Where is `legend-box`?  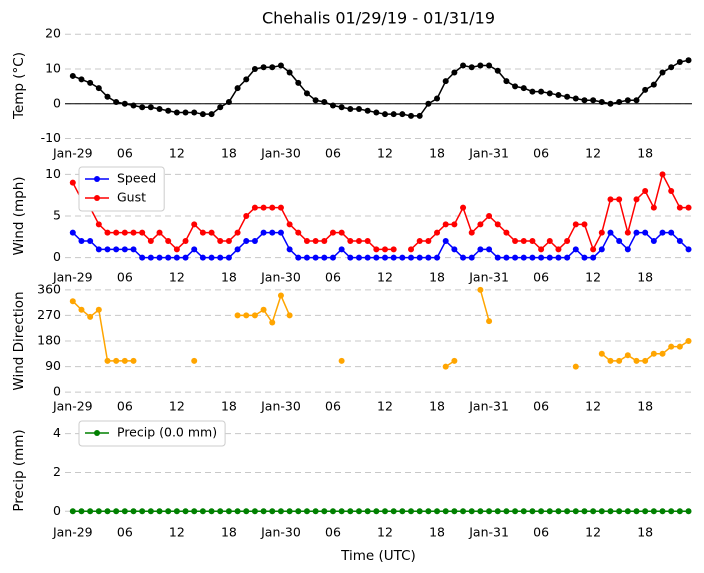 legend-box is located at coordinates (152, 433).